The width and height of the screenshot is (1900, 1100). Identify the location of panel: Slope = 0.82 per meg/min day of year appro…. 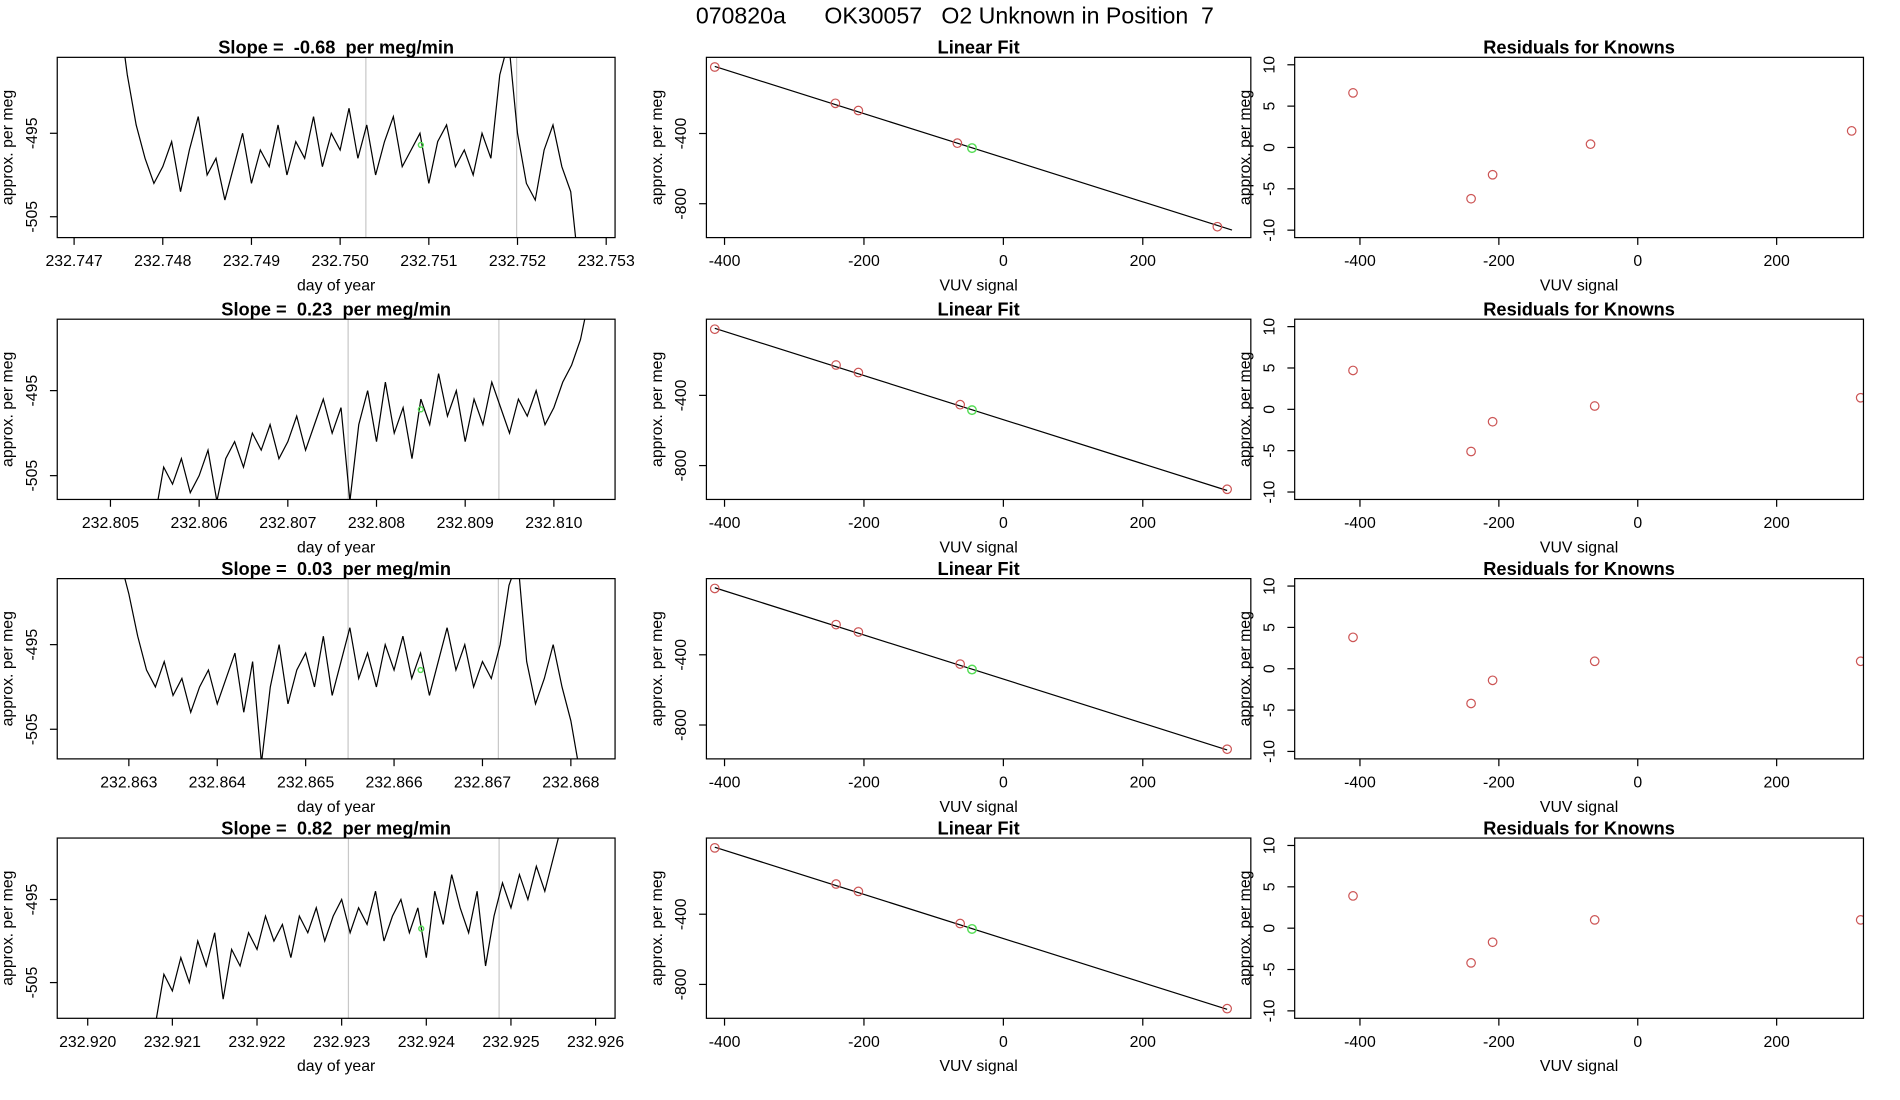
(312, 946).